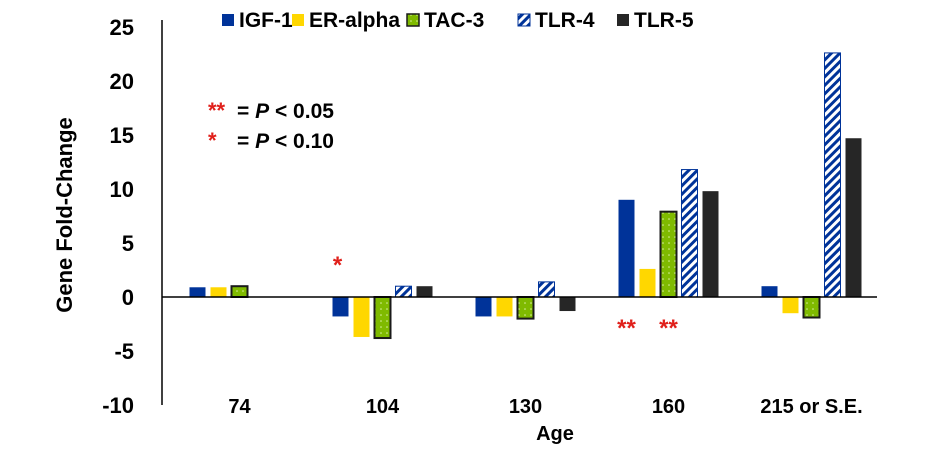 The height and width of the screenshot is (449, 936). I want to click on key-stars: **, so click(217, 110).